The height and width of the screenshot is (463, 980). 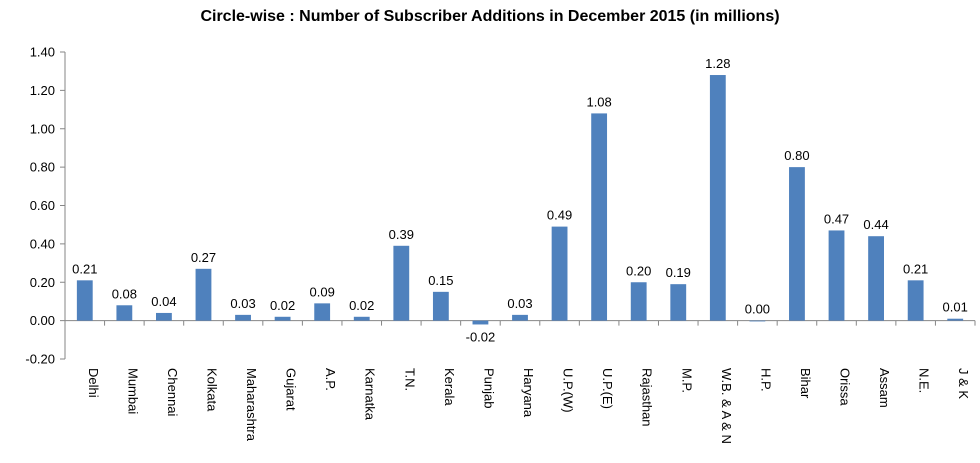 I want to click on category-label: N.E., so click(x=924, y=380).